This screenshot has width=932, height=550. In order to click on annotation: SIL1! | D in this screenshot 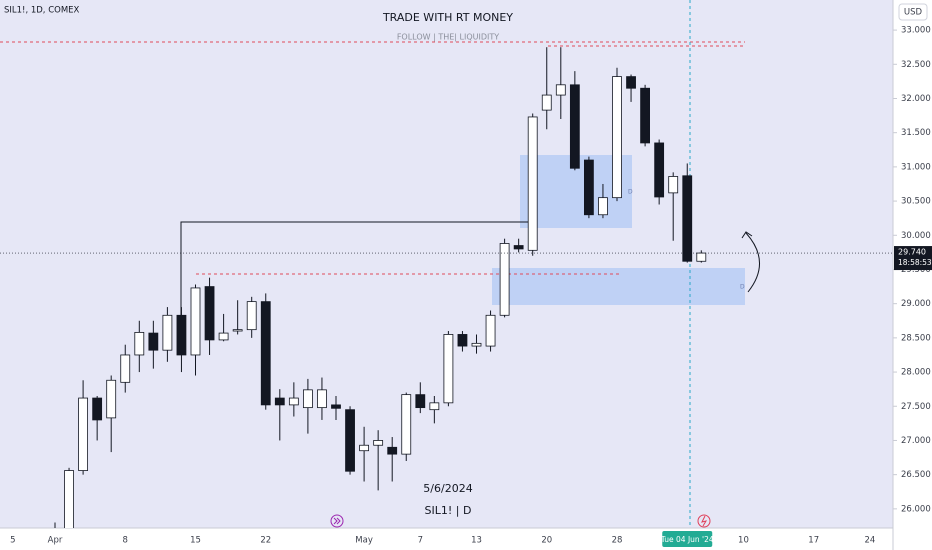, I will do `click(448, 510)`.